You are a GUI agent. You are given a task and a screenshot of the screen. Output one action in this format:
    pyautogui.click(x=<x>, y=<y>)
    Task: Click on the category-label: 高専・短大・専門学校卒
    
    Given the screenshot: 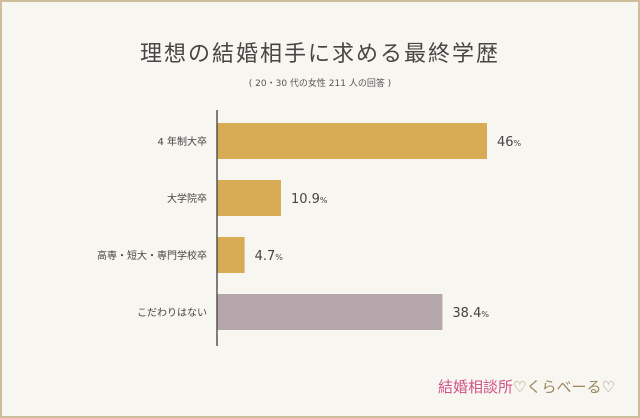 What is the action you would take?
    pyautogui.click(x=152, y=255)
    